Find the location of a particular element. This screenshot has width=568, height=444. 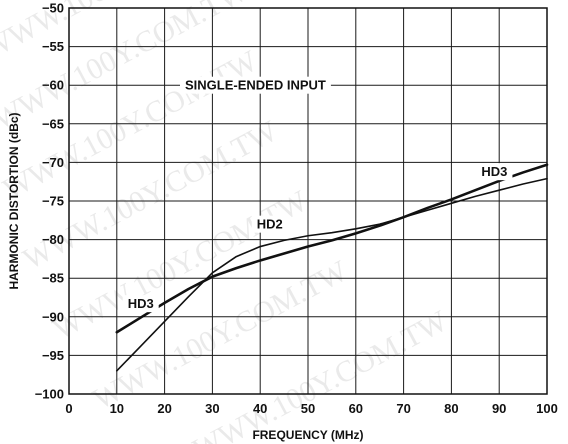

x-tick-label: 80 is located at coordinates (451, 408).